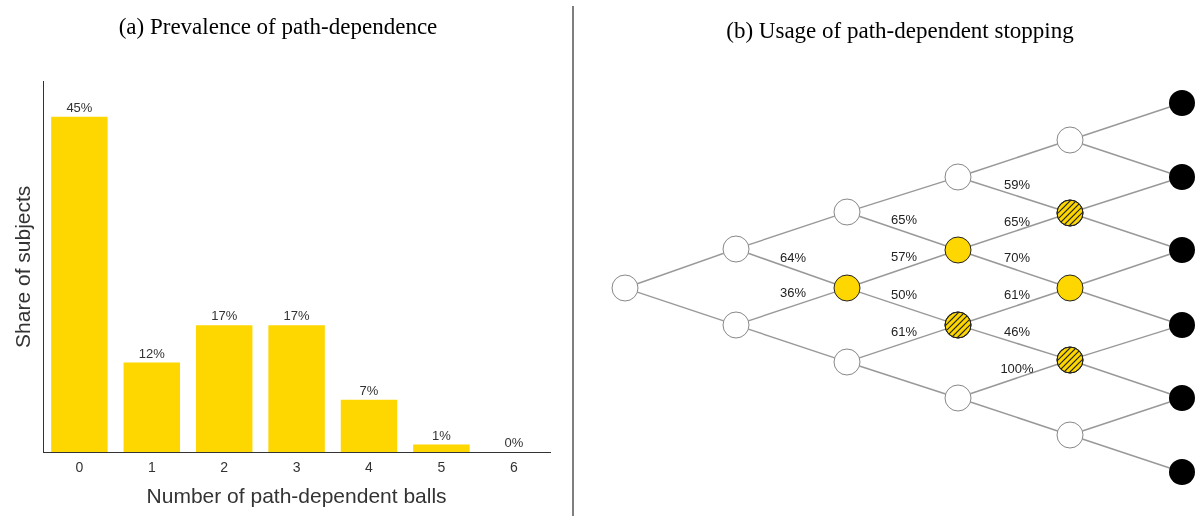 The image size is (1203, 518). Describe the element at coordinates (151, 467) in the screenshot. I see `x-tick-label: 1` at that location.